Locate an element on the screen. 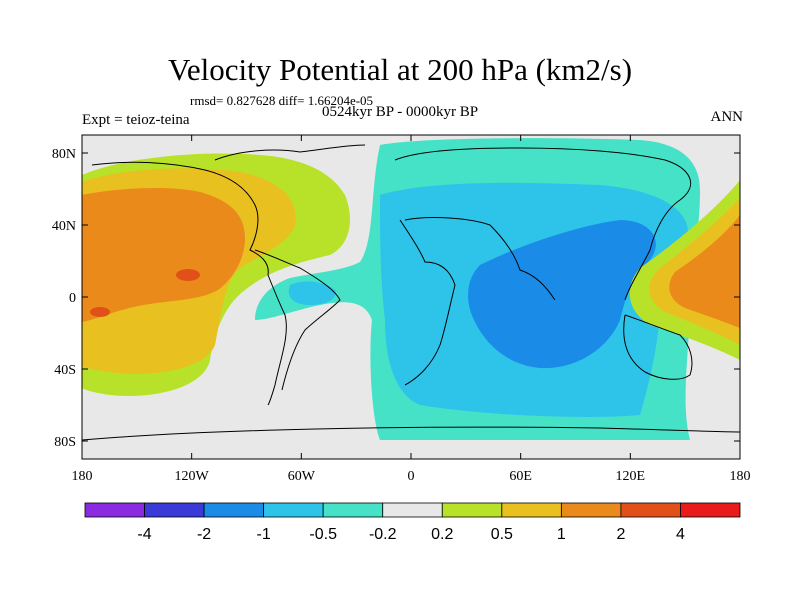 The height and width of the screenshot is (600, 800). stats-line: rmsd= 0.827628 diff= 1.66204e-05 is located at coordinates (282, 100).